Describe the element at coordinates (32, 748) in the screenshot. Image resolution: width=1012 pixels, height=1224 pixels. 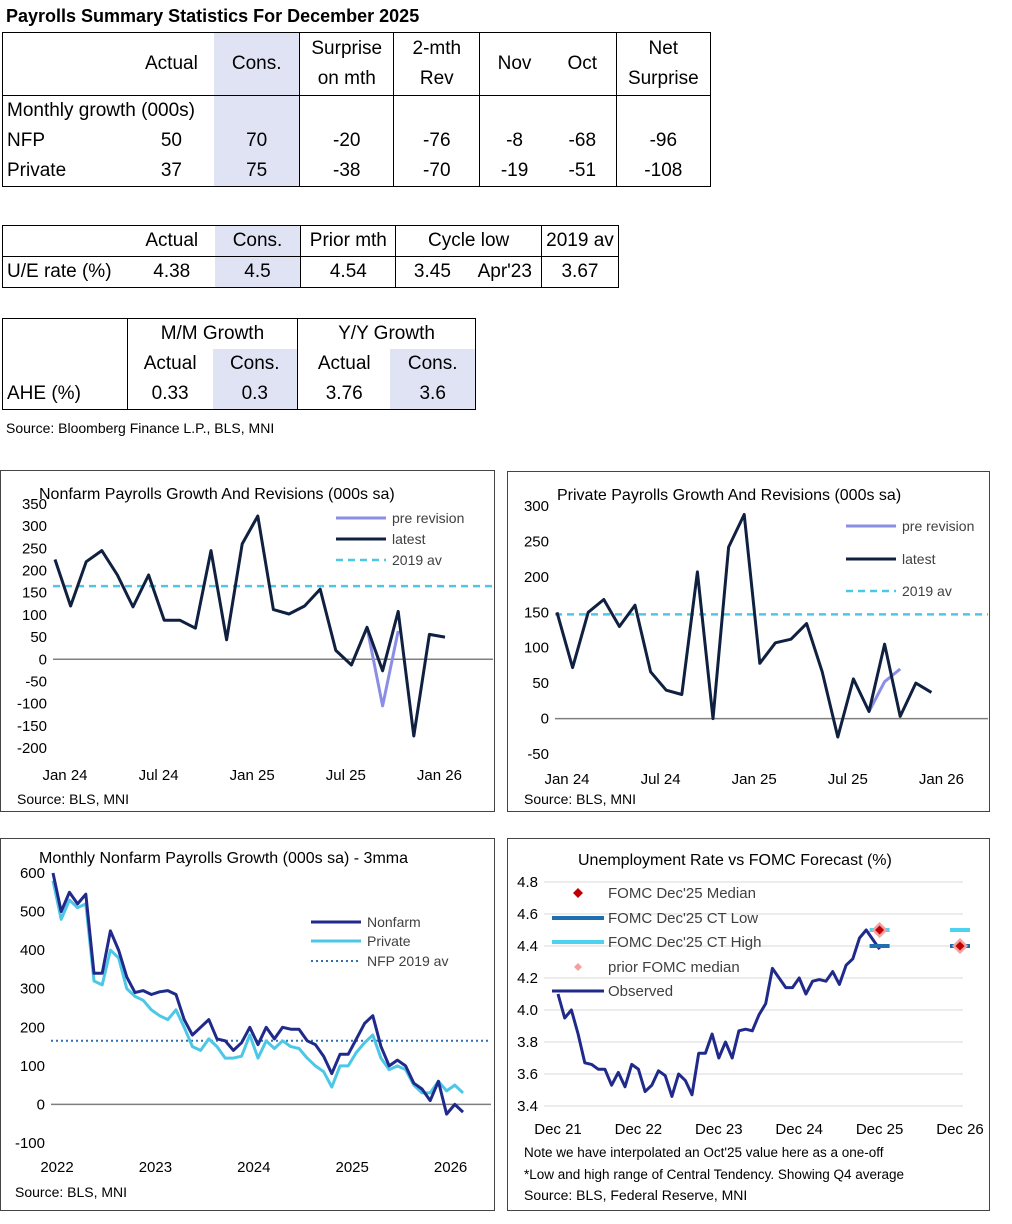
I see `y-tick-label: -200` at that location.